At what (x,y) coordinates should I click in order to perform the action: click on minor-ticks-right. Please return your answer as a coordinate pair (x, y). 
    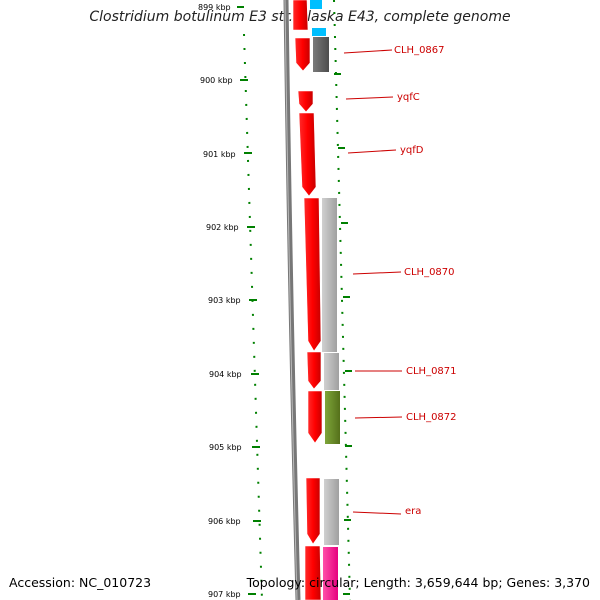
    Looking at the image, I should click on (343, 334).